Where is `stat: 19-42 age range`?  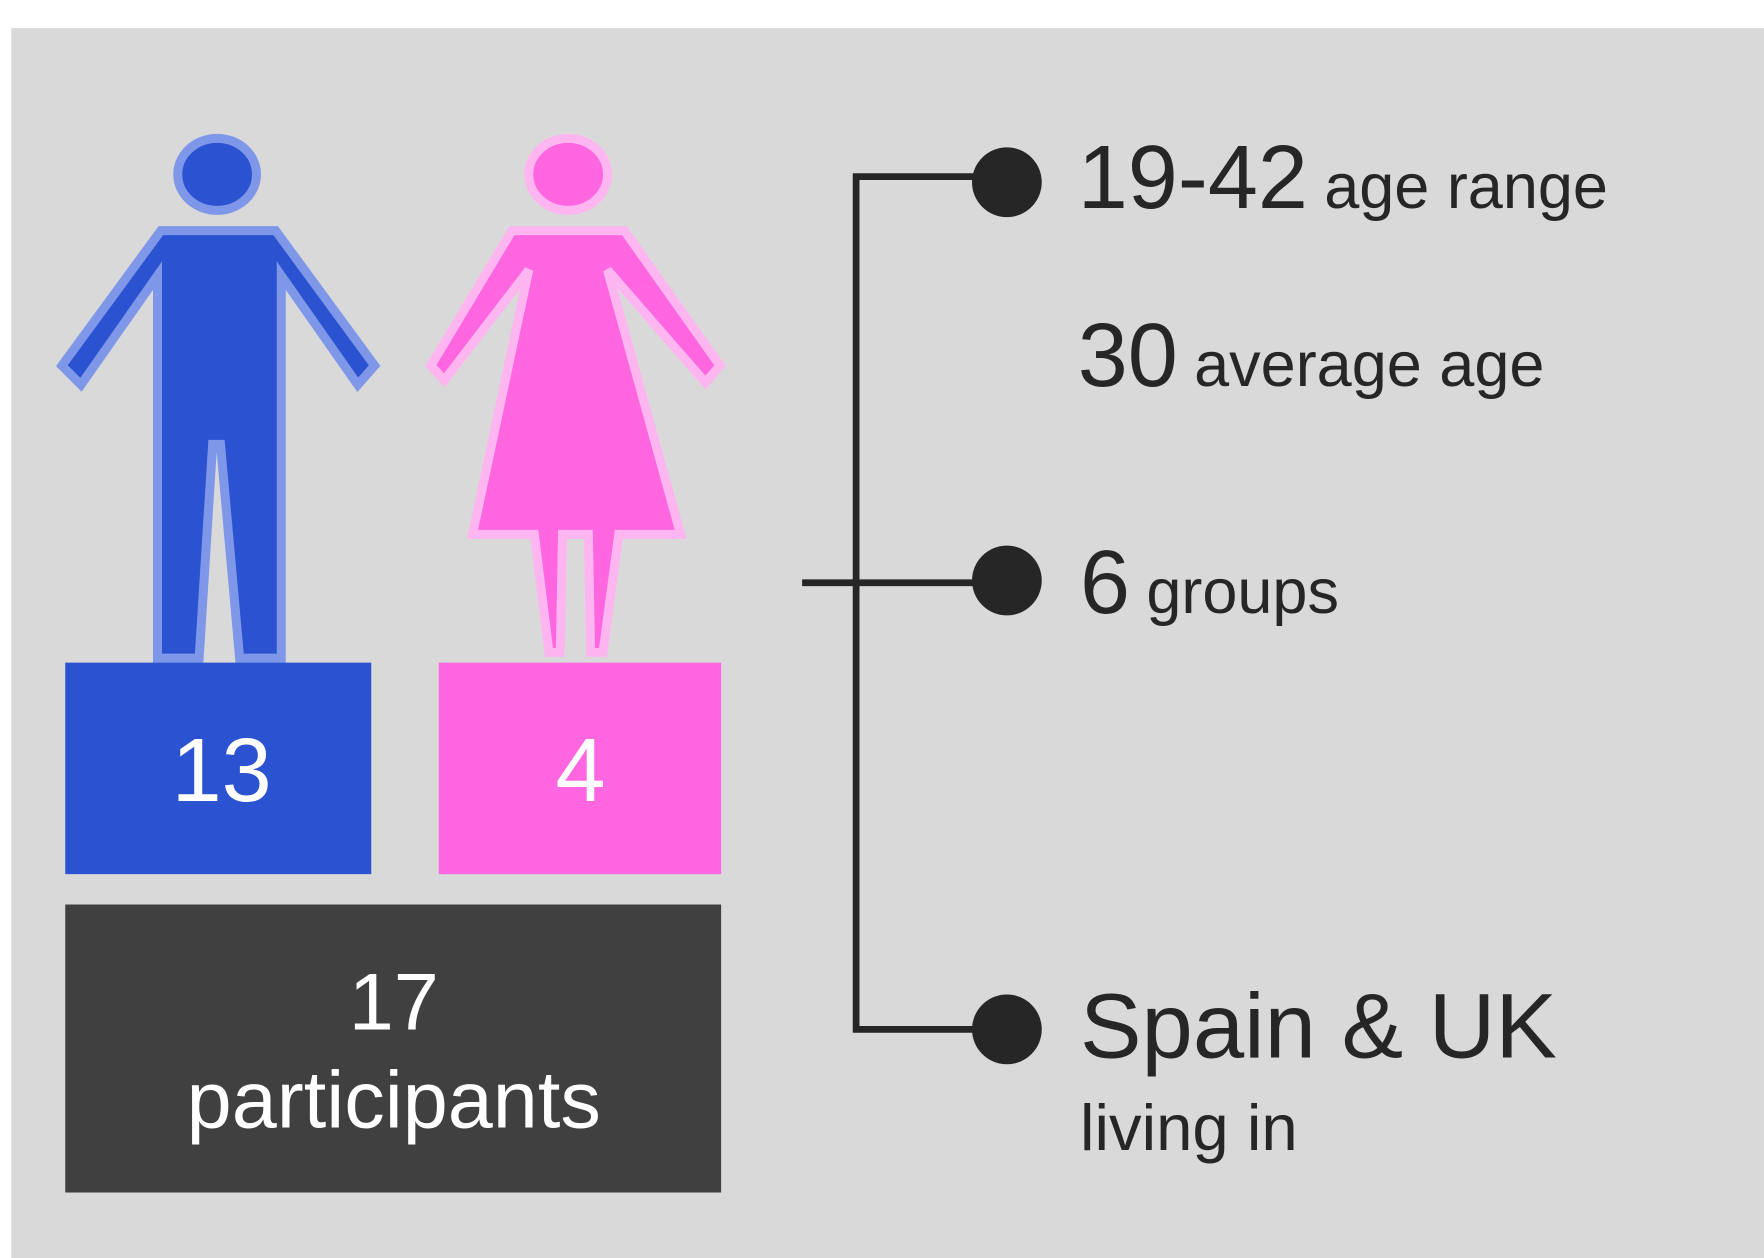
stat: 19-42 age range is located at coordinates (1343, 178).